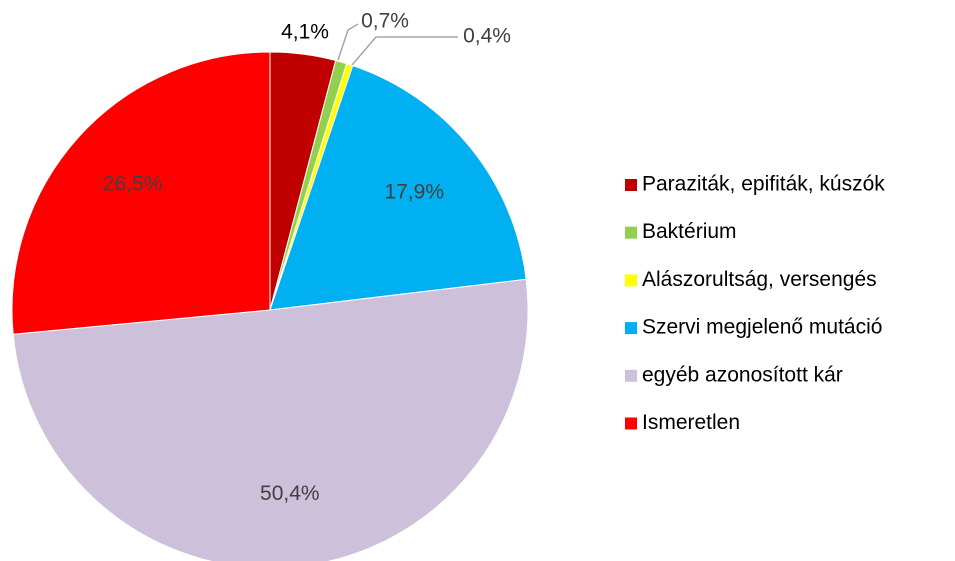  What do you see at coordinates (290, 493) in the screenshot?
I see `data-label: 50,4%` at bounding box center [290, 493].